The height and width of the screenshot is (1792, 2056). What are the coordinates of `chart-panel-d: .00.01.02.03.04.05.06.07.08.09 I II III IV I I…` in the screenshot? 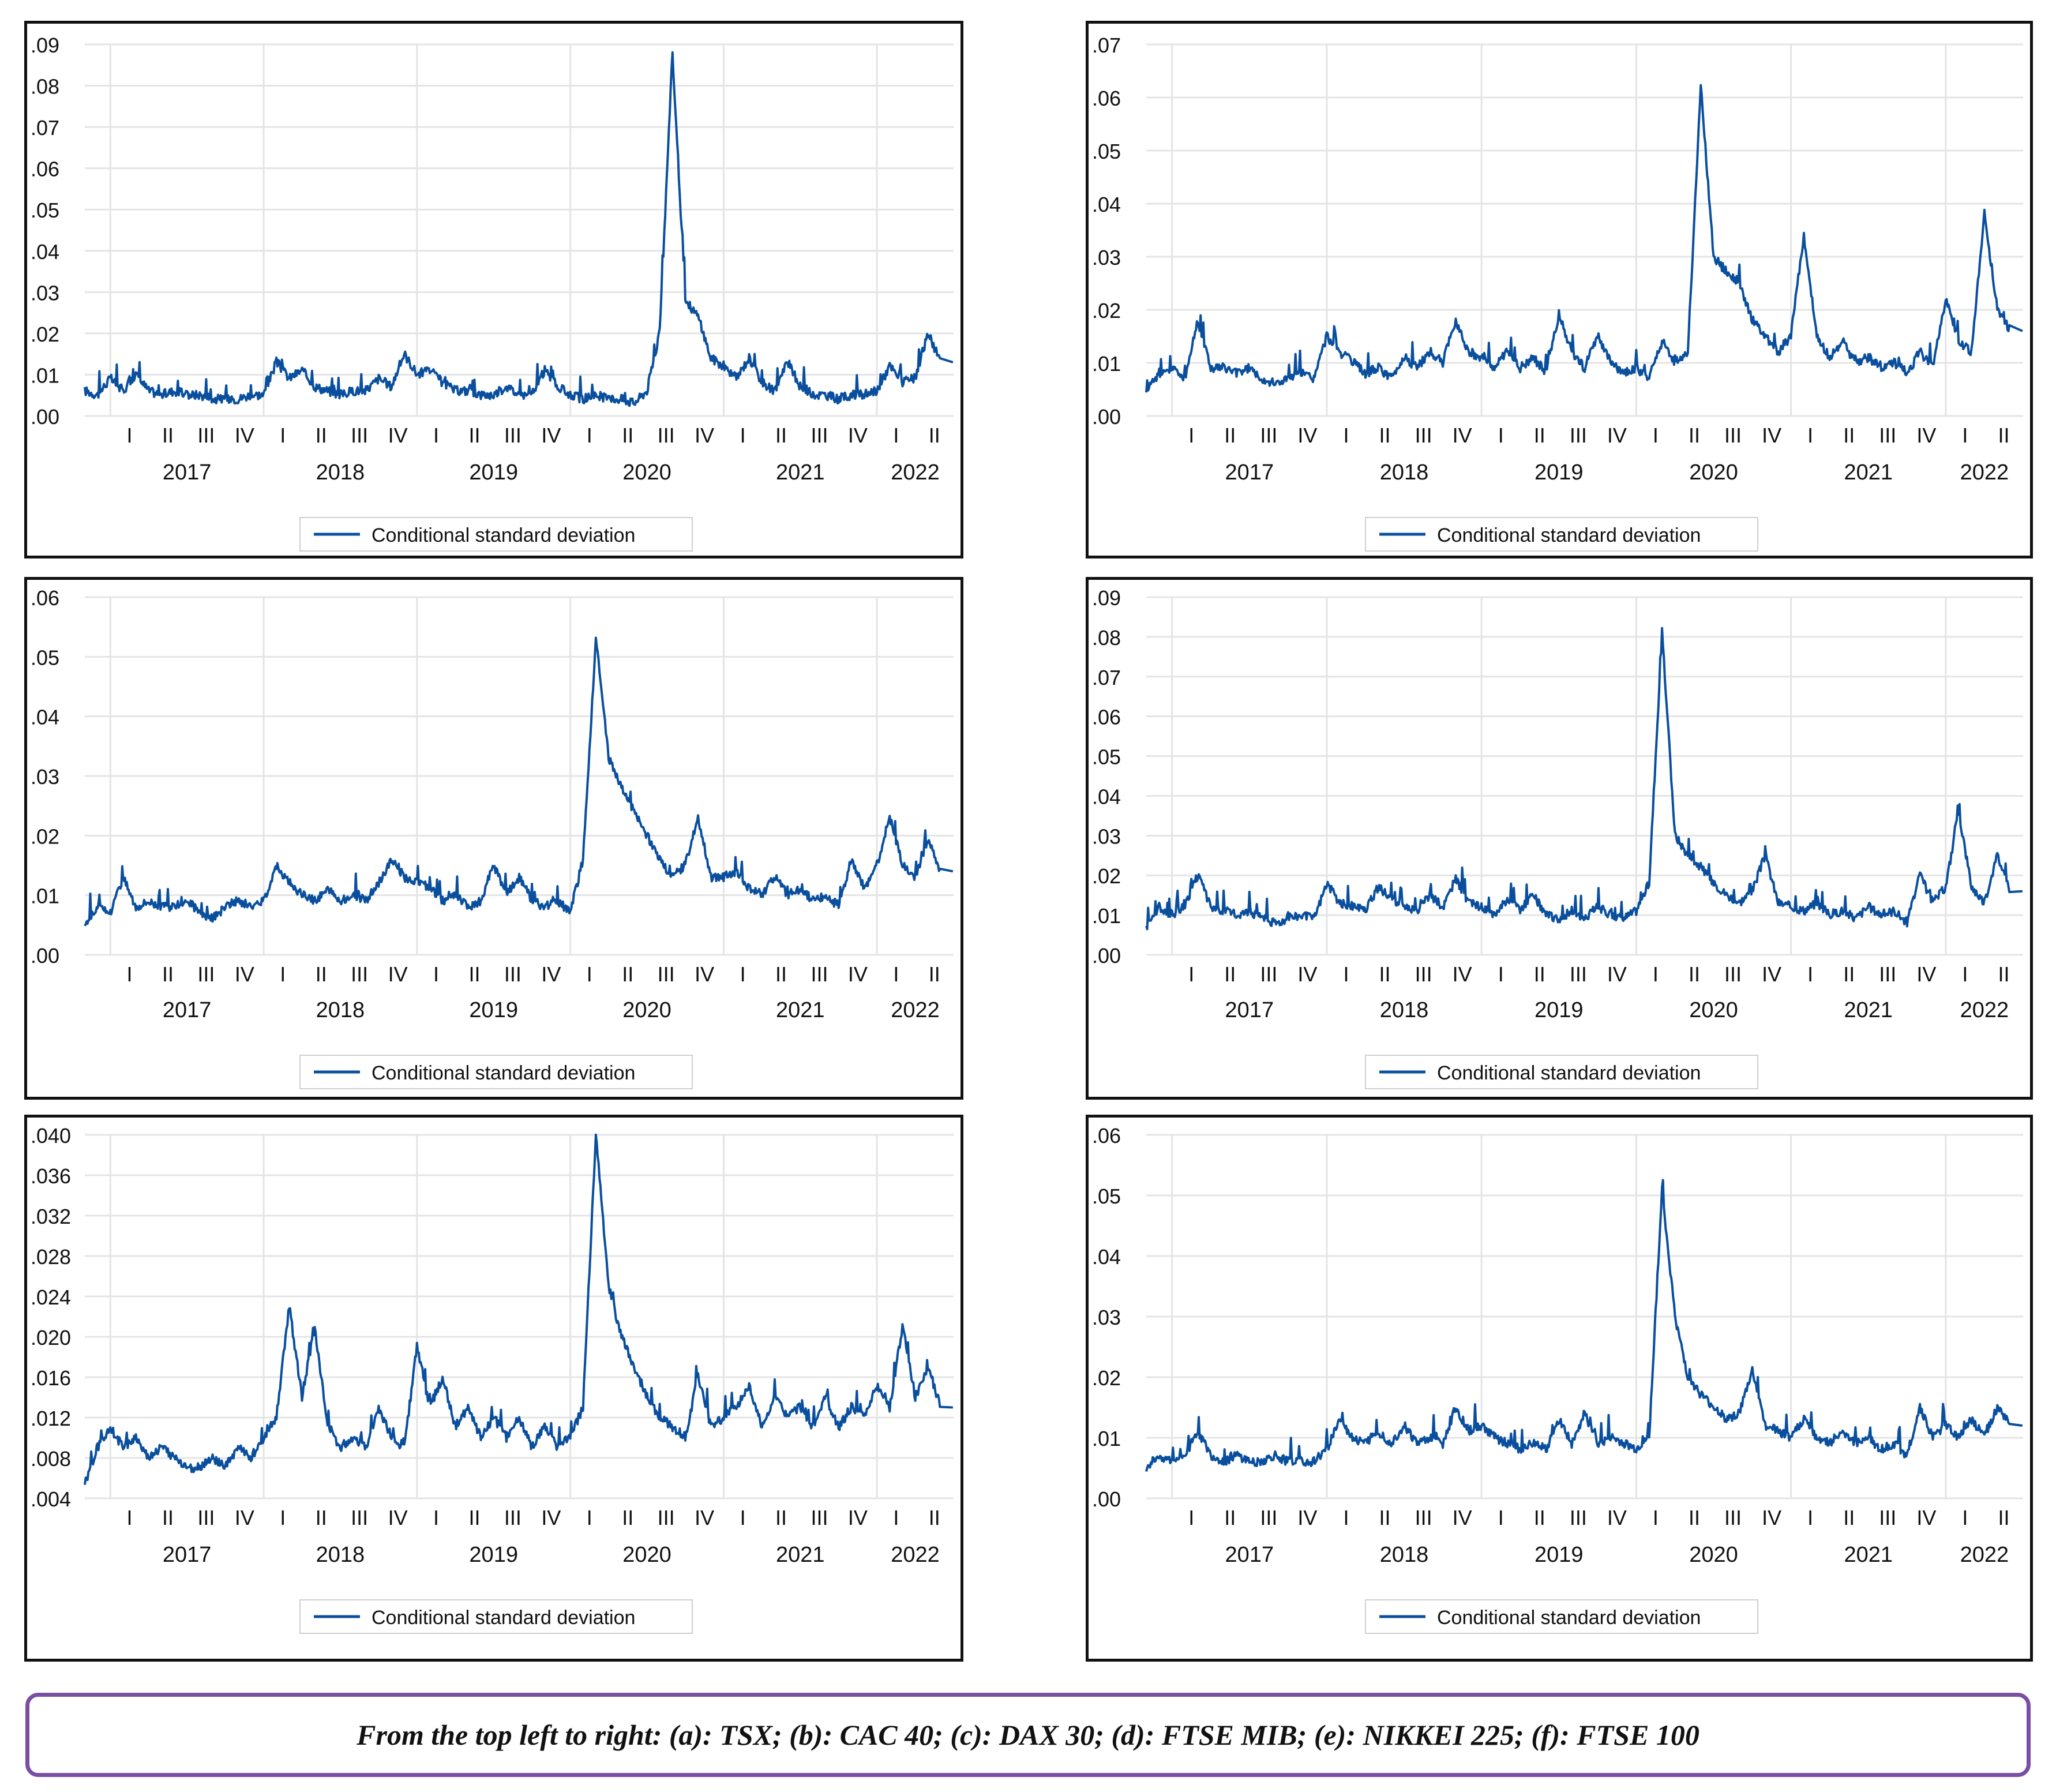 It's located at (1560, 838).